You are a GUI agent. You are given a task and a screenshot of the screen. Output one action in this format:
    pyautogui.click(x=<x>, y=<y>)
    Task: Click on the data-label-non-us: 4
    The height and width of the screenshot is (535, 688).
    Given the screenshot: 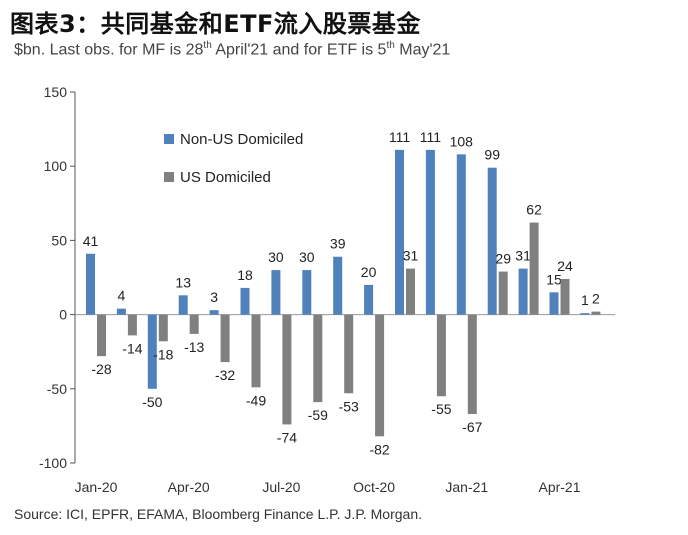 What is the action you would take?
    pyautogui.click(x=122, y=296)
    